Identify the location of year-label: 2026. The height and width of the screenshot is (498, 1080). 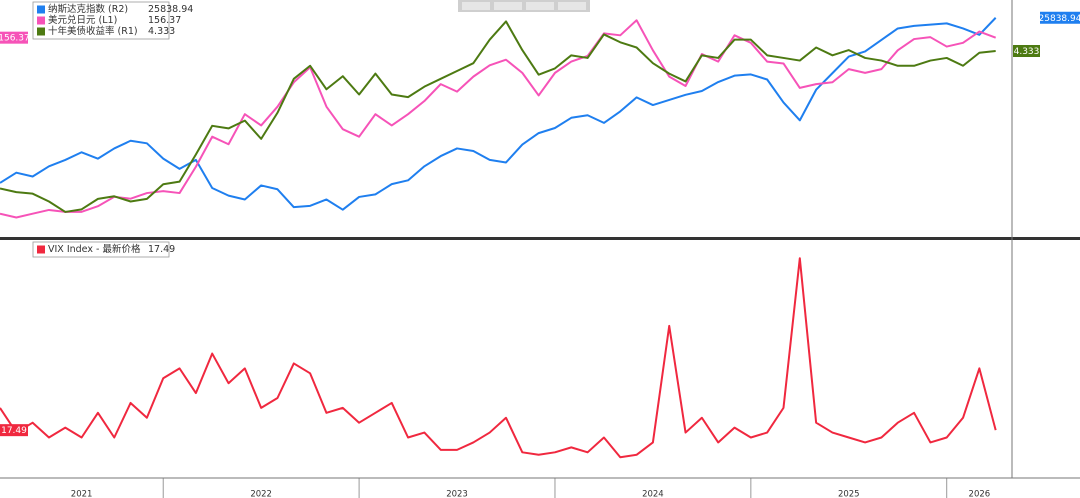
(980, 494).